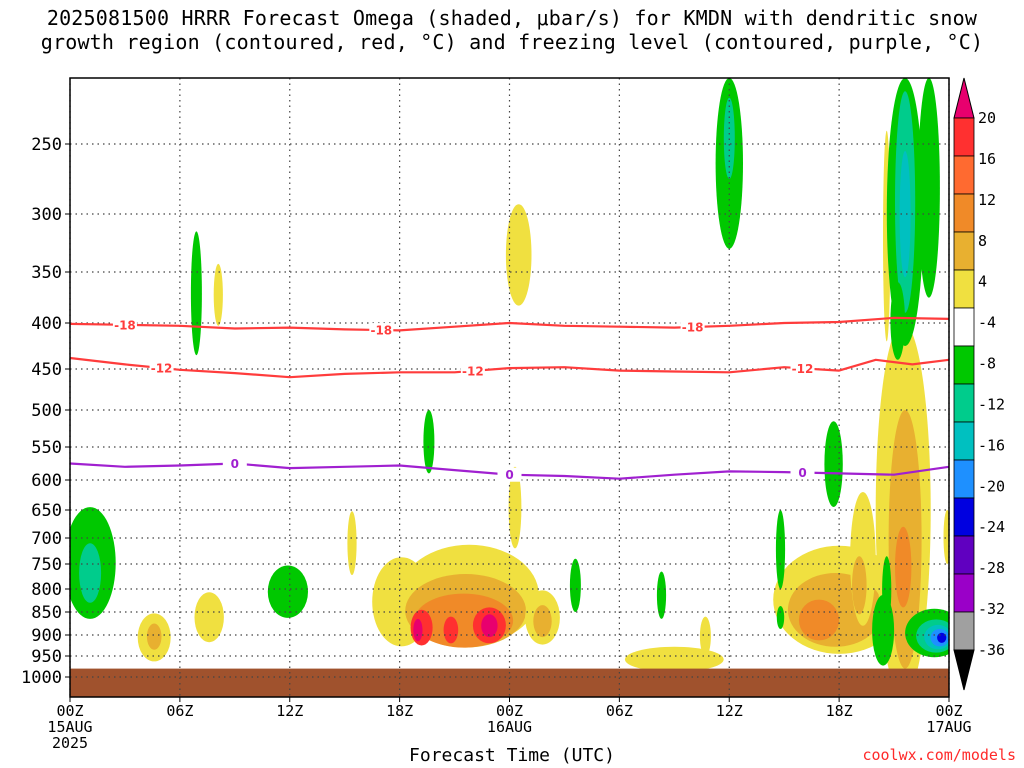 Image resolution: width=1024 pixels, height=768 pixels. Describe the element at coordinates (46, 145) in the screenshot. I see `y-tick-250: 250` at that location.